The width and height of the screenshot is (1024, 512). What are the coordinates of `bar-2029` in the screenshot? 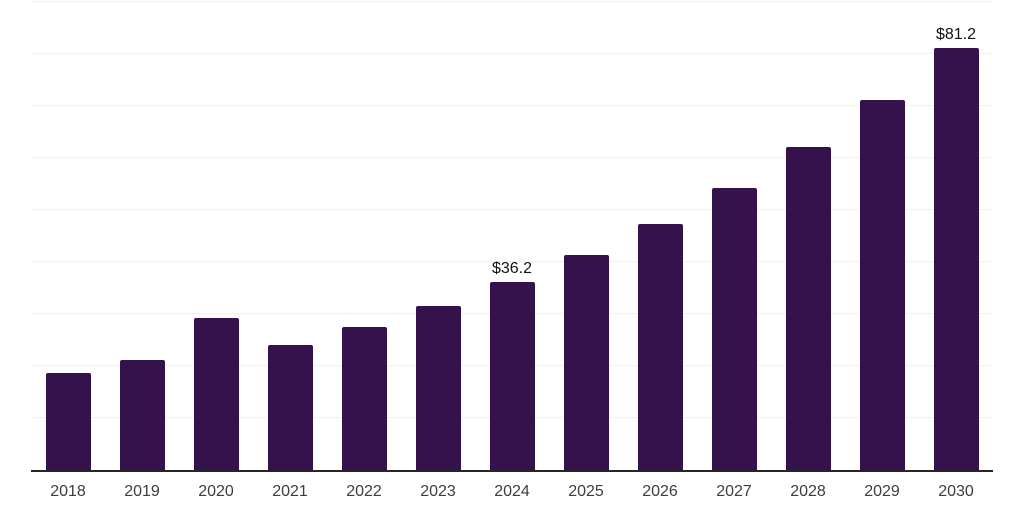 It's located at (882, 285).